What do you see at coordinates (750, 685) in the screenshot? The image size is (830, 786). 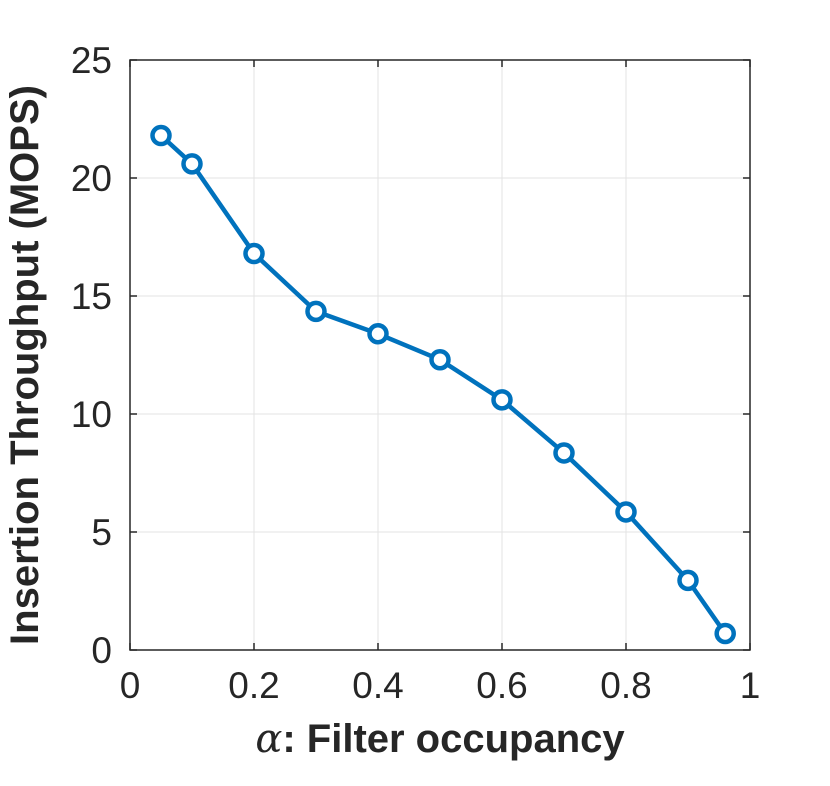 I see `x-tick-label: 1` at bounding box center [750, 685].